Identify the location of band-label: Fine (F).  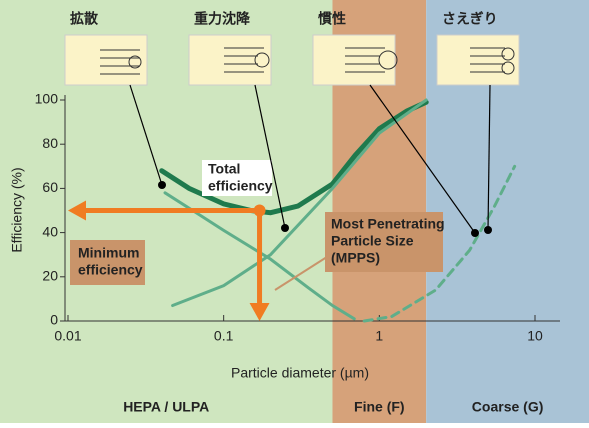
(379, 407).